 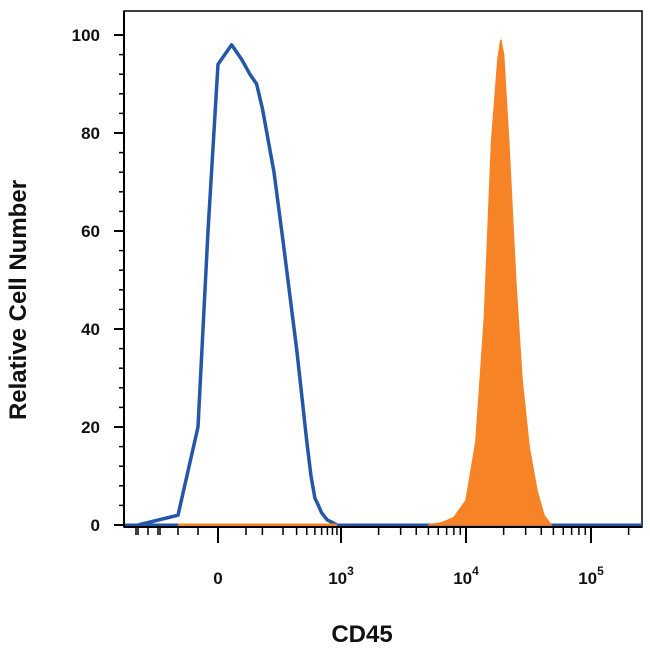 What do you see at coordinates (591, 576) in the screenshot?
I see `x-tick-label-3: 10⁵` at bounding box center [591, 576].